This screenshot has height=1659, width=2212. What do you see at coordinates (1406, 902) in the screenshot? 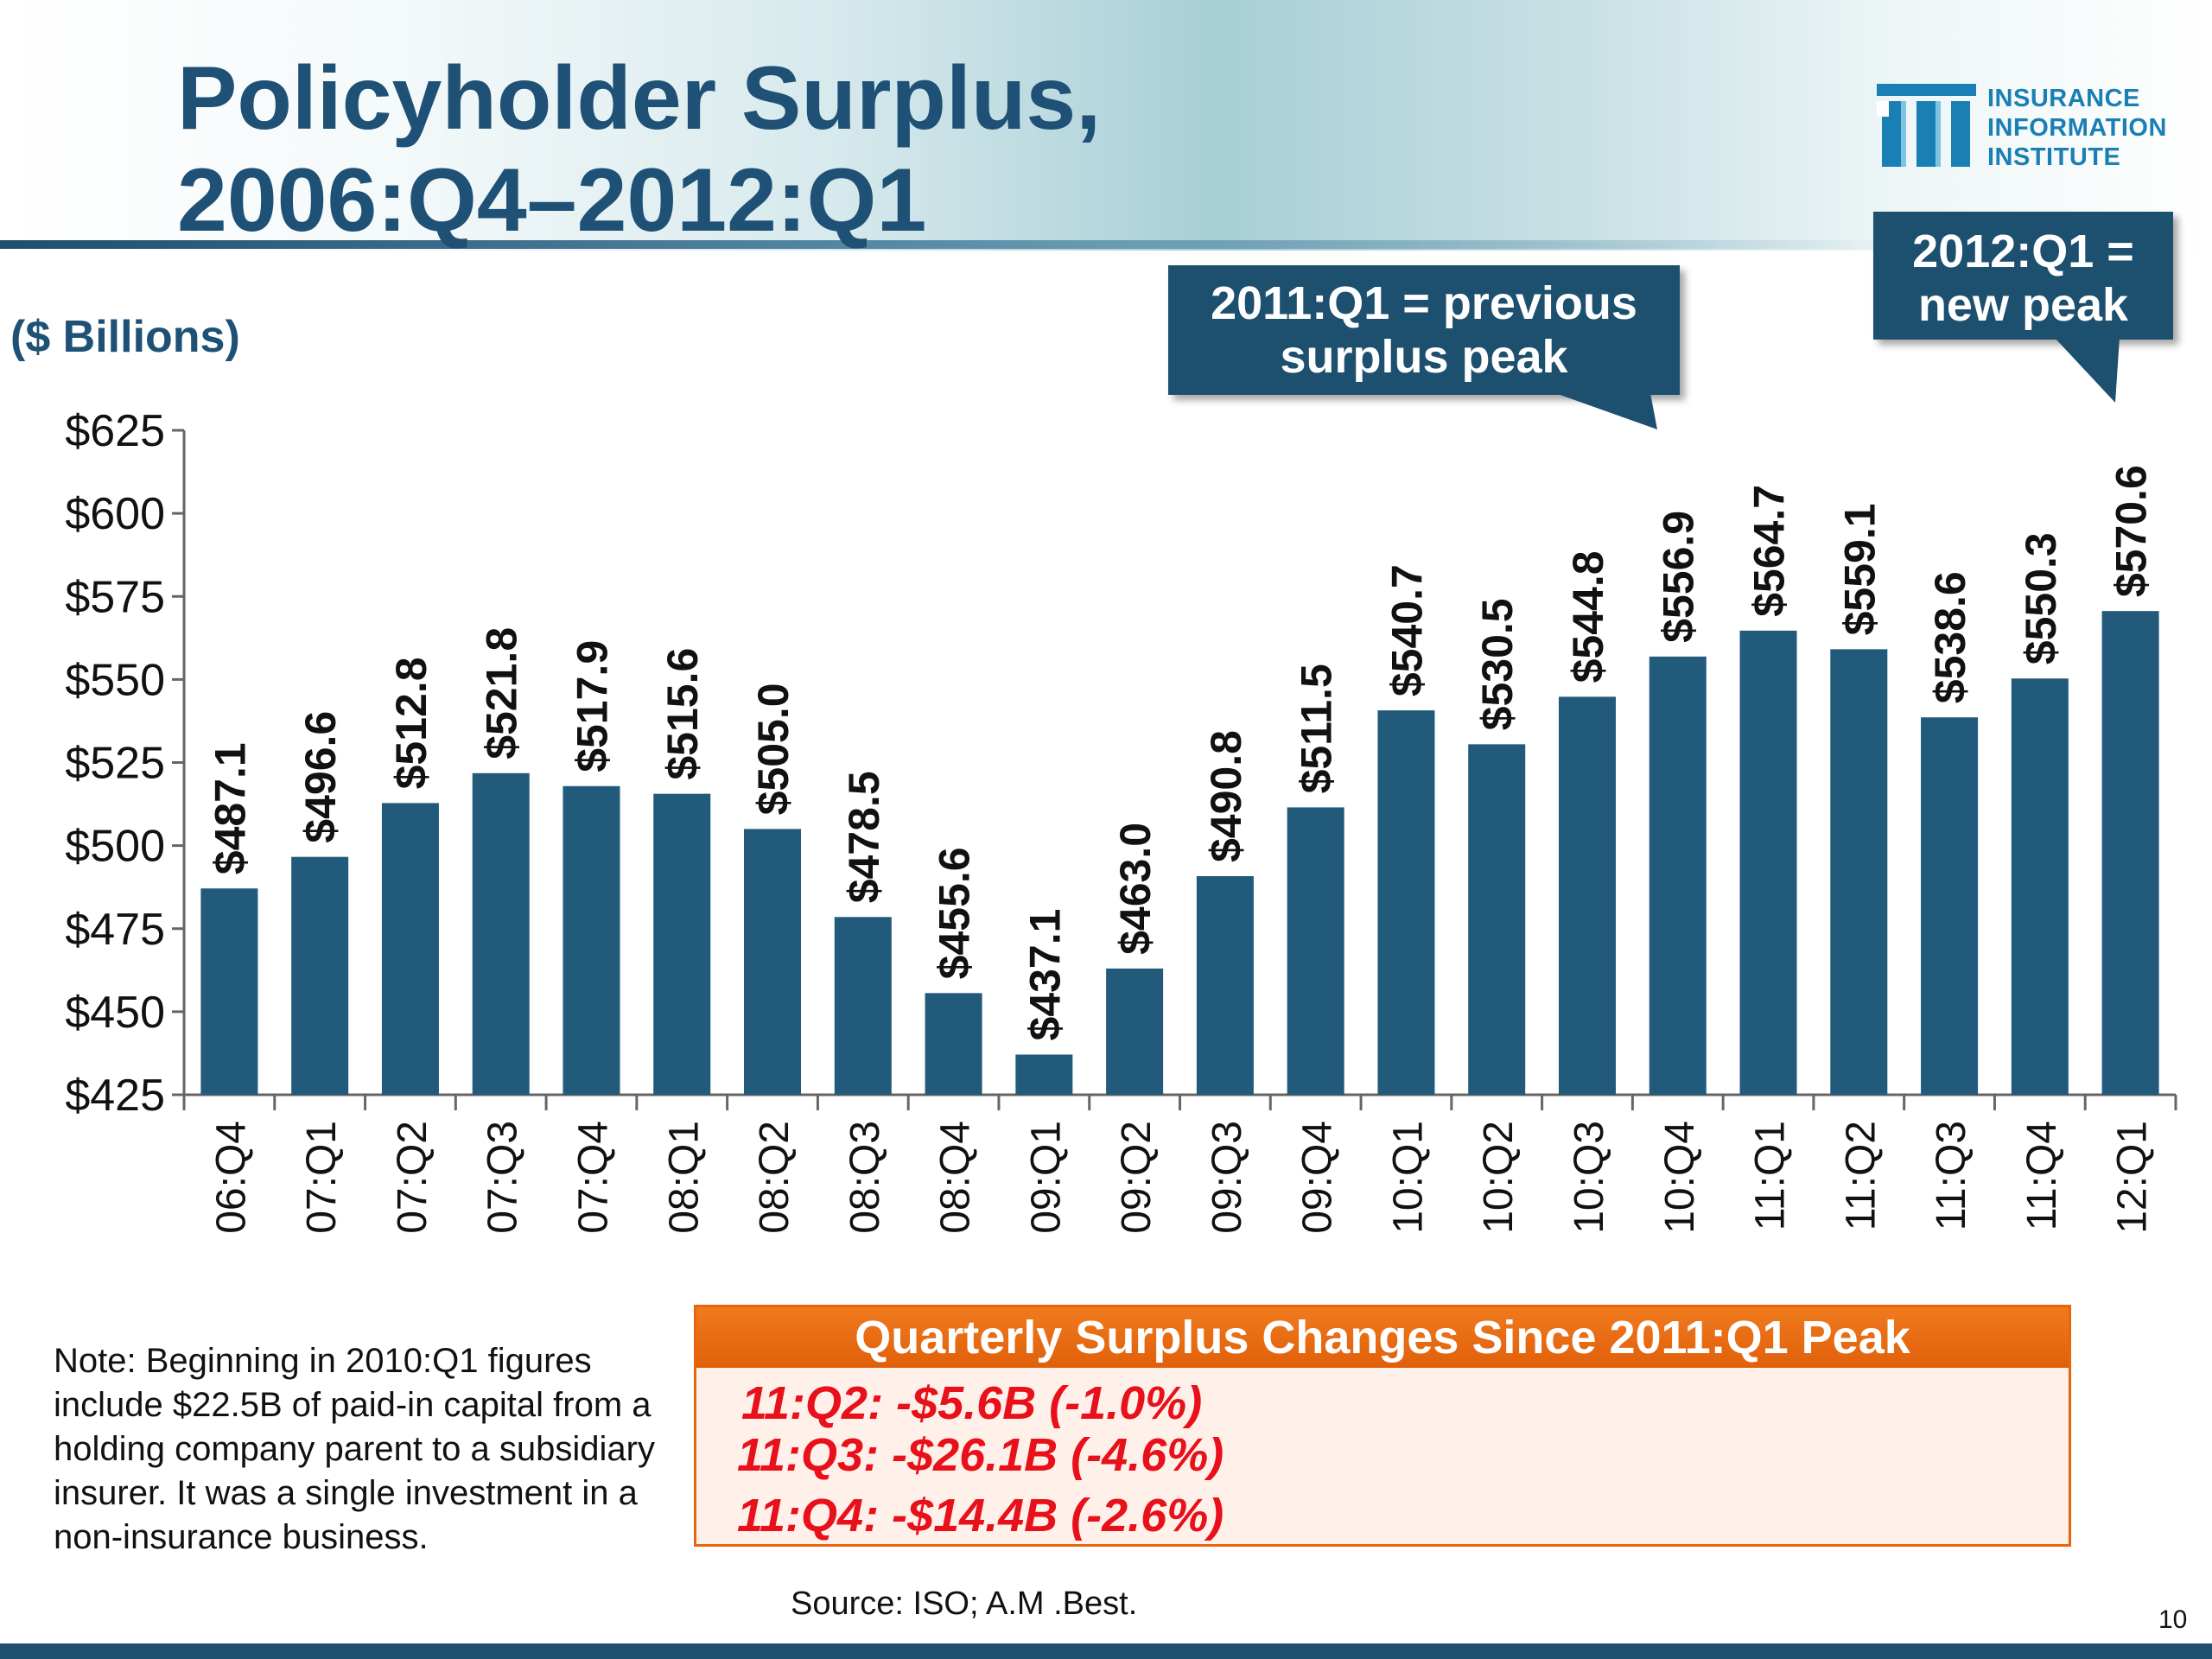
I see `bar-10:Q1` at bounding box center [1406, 902].